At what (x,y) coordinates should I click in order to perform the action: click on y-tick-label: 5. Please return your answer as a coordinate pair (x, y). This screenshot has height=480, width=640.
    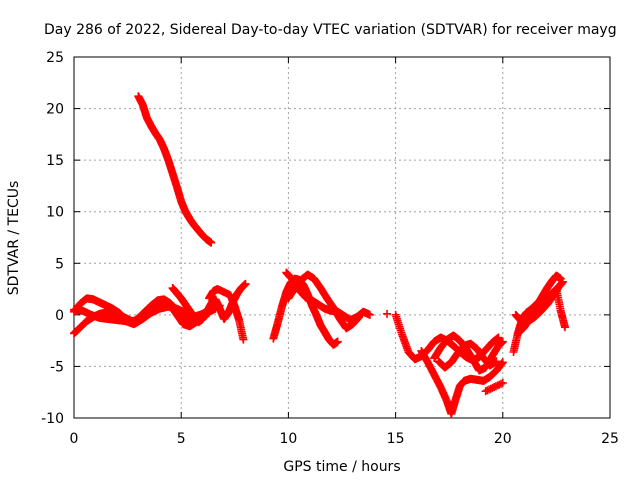
    Looking at the image, I should click on (59, 264).